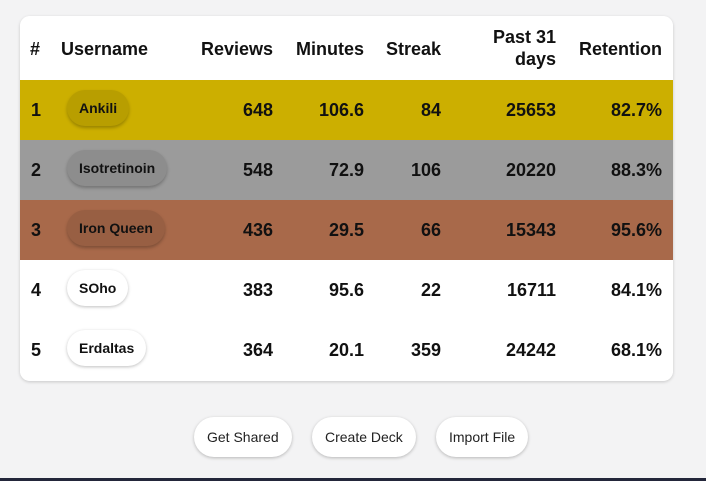 This screenshot has height=481, width=706. I want to click on import-file-button: Import File, so click(482, 437).